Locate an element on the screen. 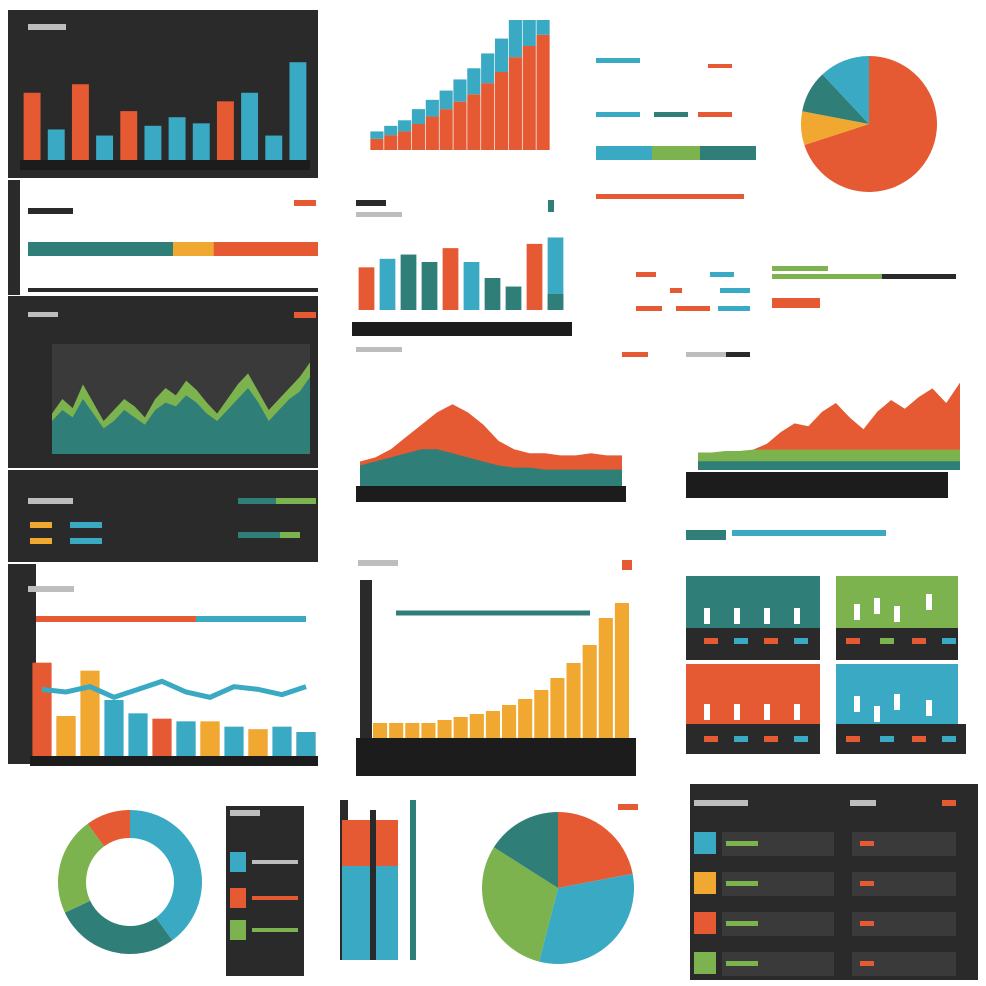  panel-donut is located at coordinates (130, 881).